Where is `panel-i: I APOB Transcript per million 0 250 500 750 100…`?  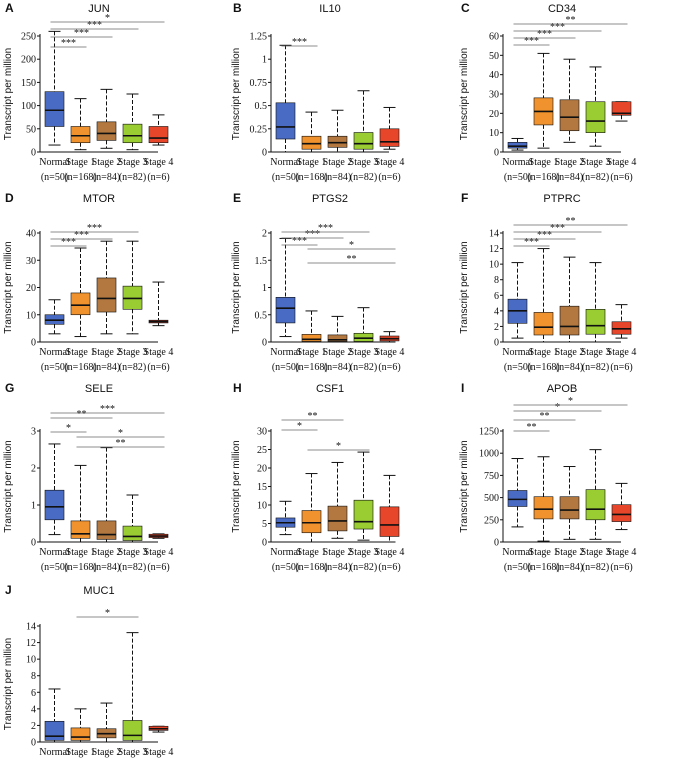
panel-i: I APOB Transcript per million 0 250 500 750 100… is located at coordinates (547, 477).